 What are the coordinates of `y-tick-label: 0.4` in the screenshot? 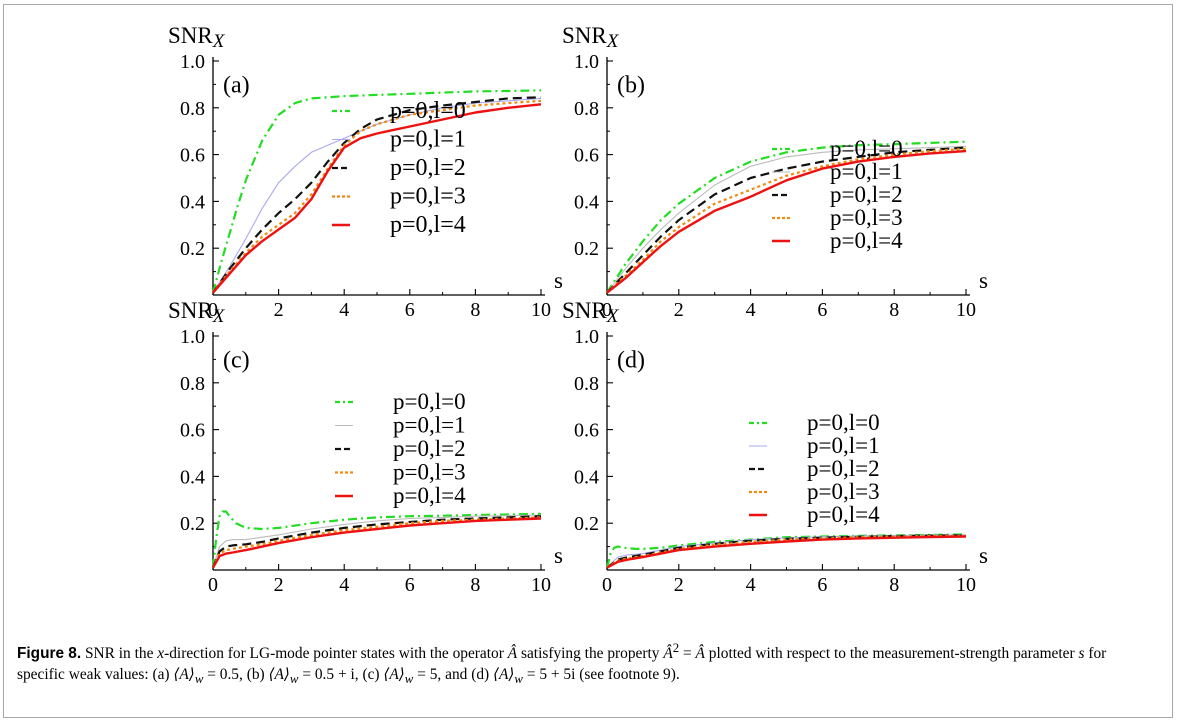 It's located at (192, 477).